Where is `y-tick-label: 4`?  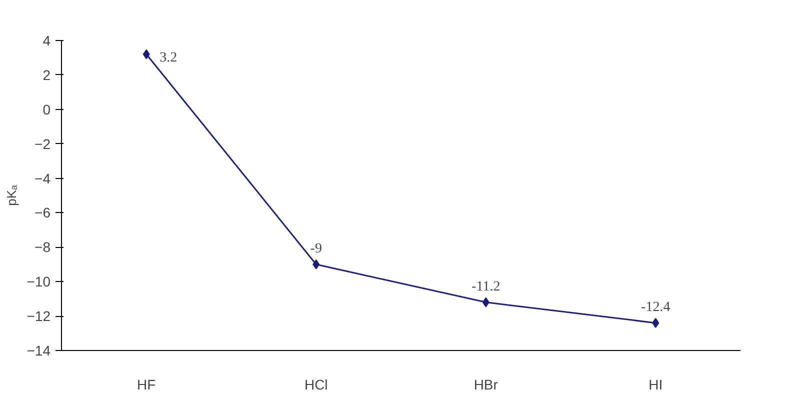
y-tick-label: 4 is located at coordinates (46, 40).